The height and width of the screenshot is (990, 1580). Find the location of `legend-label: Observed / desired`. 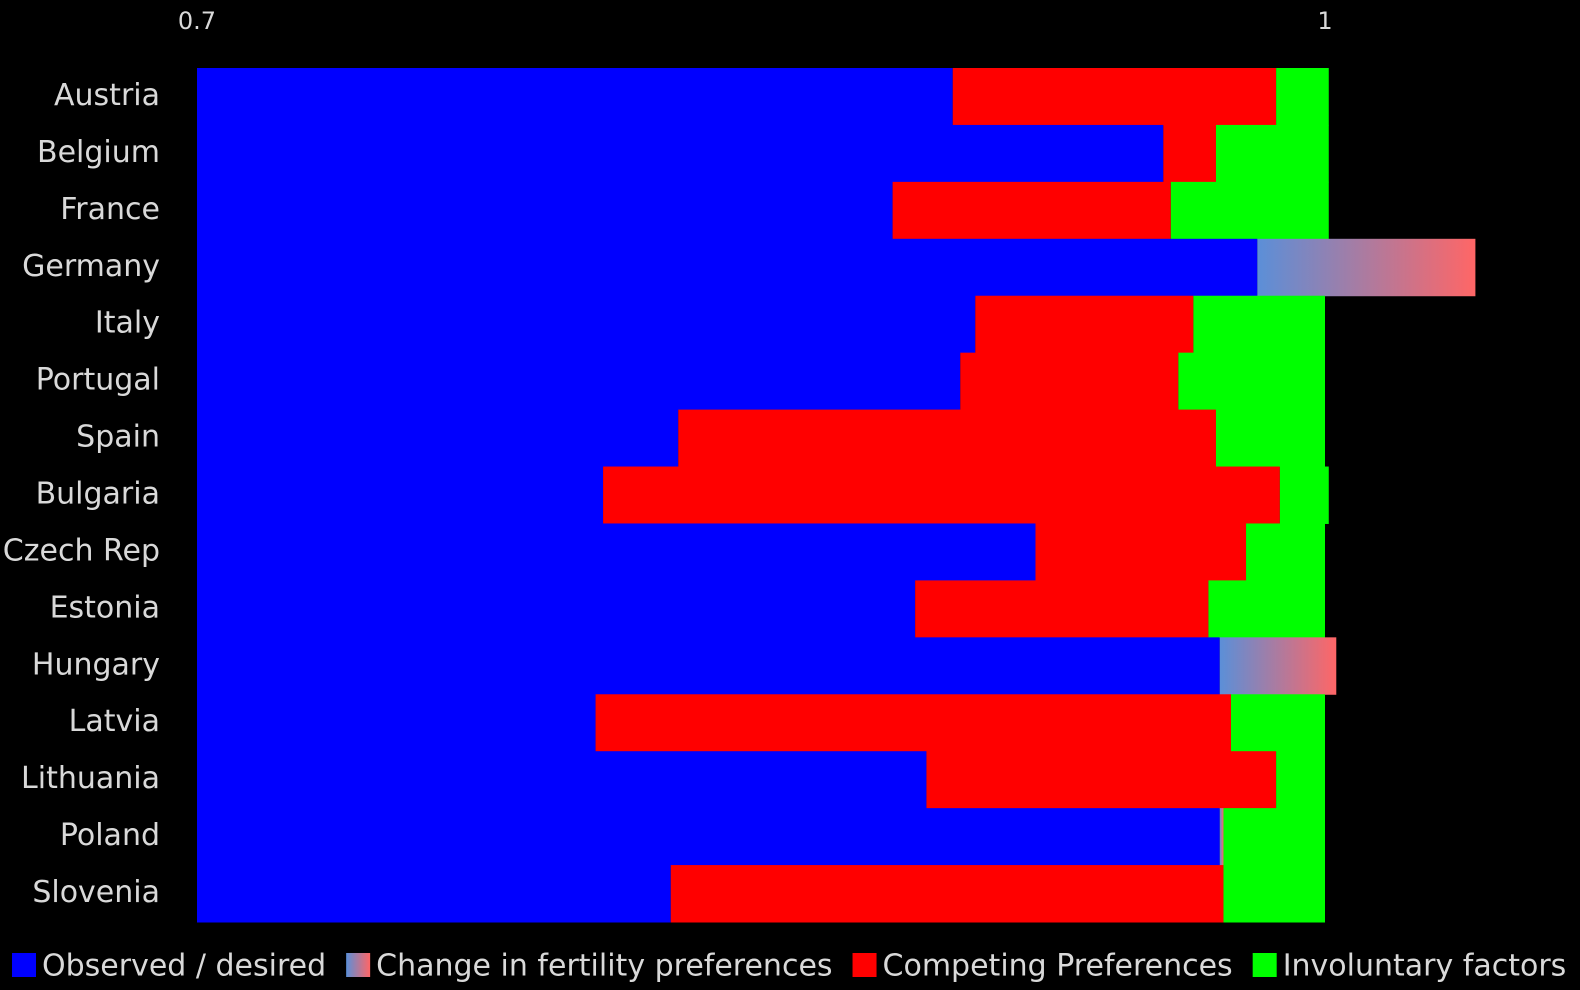

legend-label: Observed / desired is located at coordinates (184, 966).